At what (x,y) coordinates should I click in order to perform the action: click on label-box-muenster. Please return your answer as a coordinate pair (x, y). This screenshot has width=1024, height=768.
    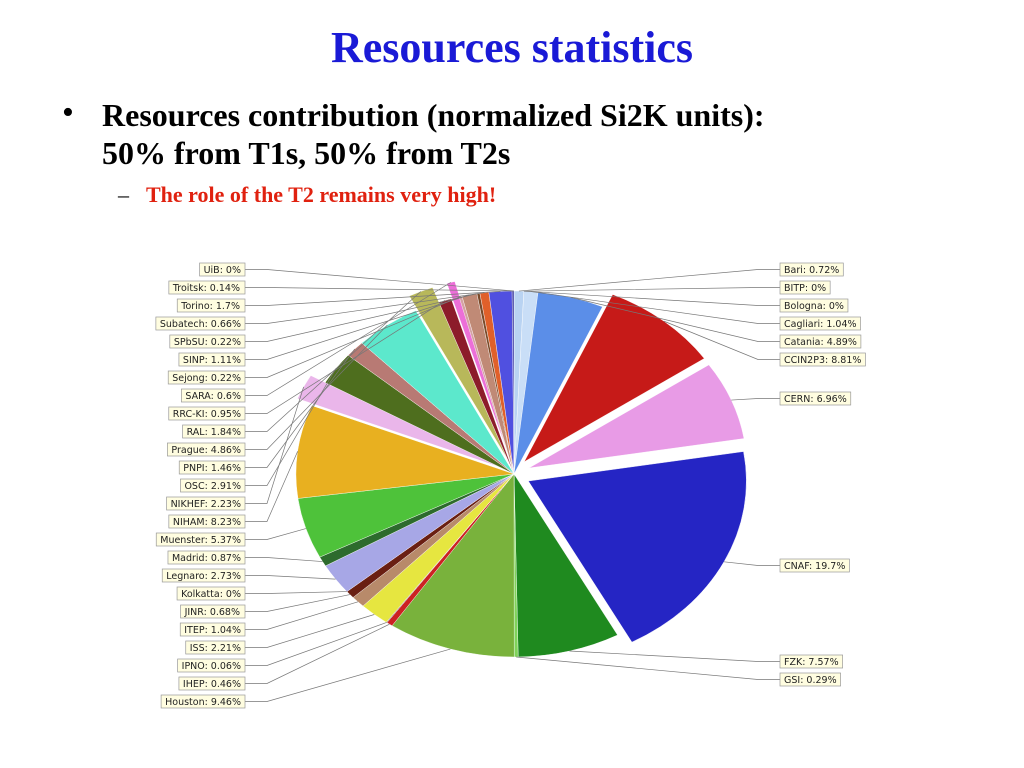
    Looking at the image, I should click on (200, 539).